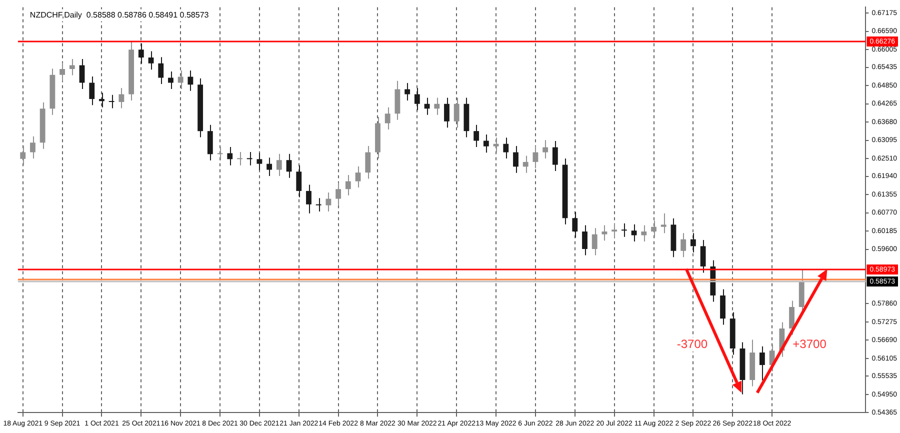  I want to click on annotation: +3700, so click(809, 343).